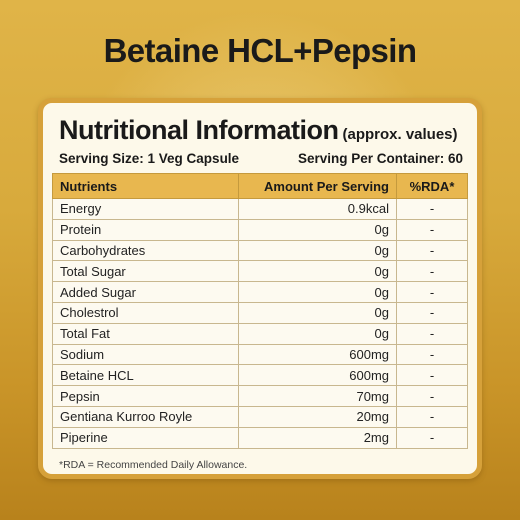  I want to click on column-header-nutrients: Nutrients, so click(145, 186).